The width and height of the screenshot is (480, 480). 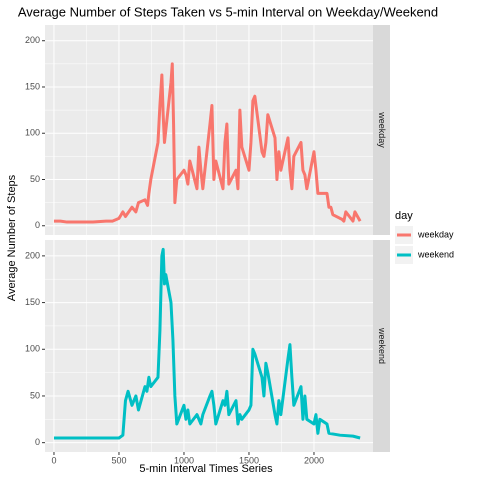 I want to click on legend-title: day, so click(x=404, y=216).